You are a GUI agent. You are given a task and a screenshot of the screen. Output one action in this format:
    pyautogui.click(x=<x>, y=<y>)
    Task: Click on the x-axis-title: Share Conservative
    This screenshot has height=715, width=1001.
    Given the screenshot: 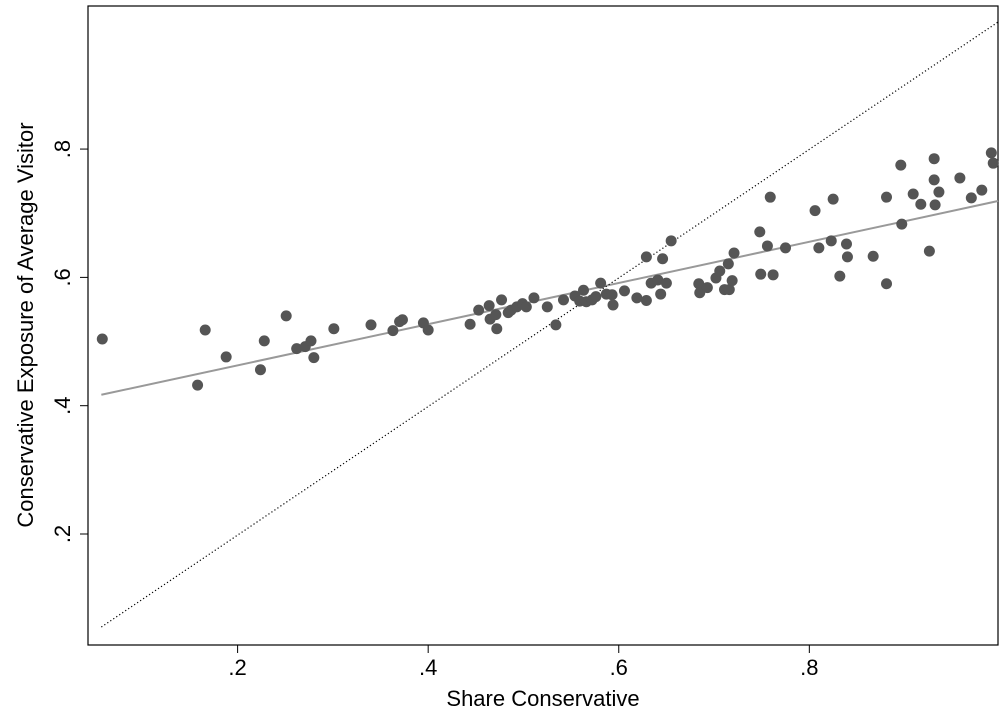 What is the action you would take?
    pyautogui.click(x=542, y=698)
    